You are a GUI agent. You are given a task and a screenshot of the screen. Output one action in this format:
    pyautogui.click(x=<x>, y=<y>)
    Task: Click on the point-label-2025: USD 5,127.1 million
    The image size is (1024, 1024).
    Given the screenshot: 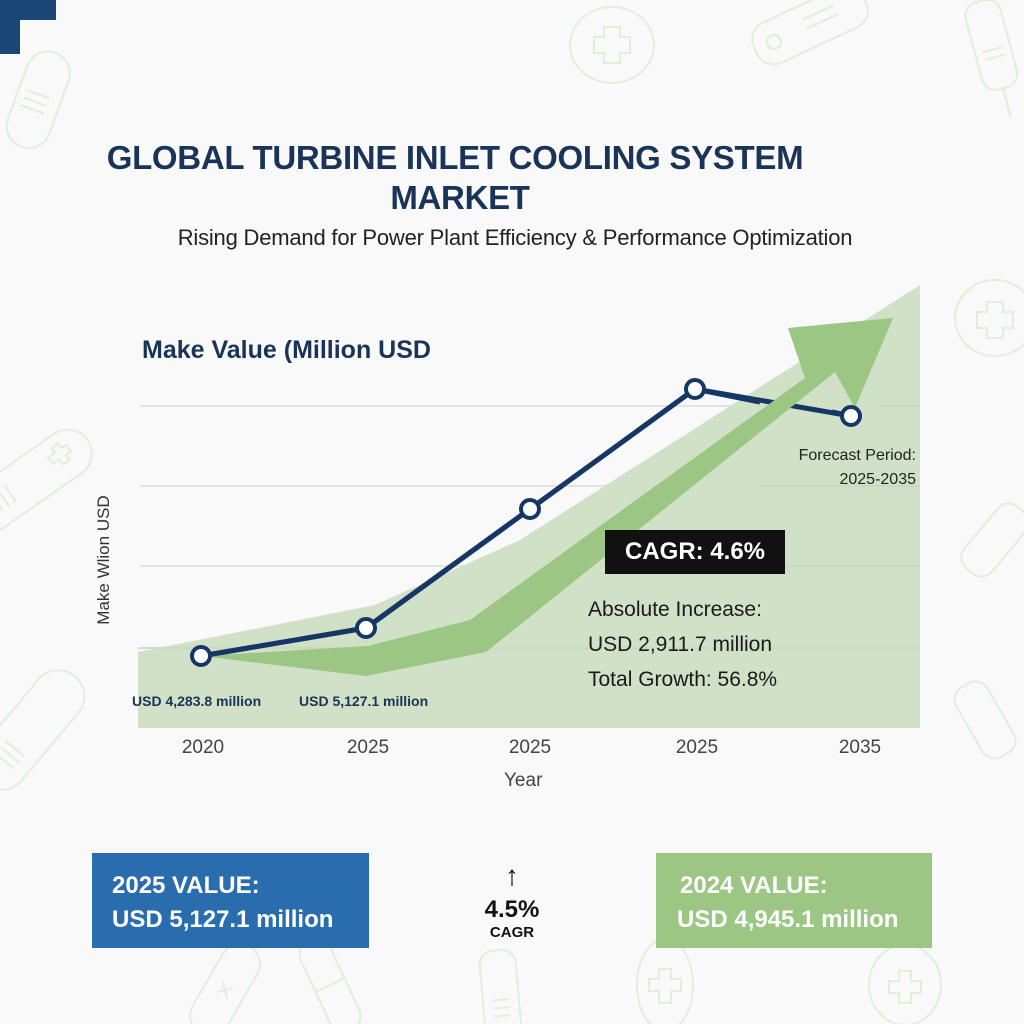 What is the action you would take?
    pyautogui.click(x=364, y=701)
    